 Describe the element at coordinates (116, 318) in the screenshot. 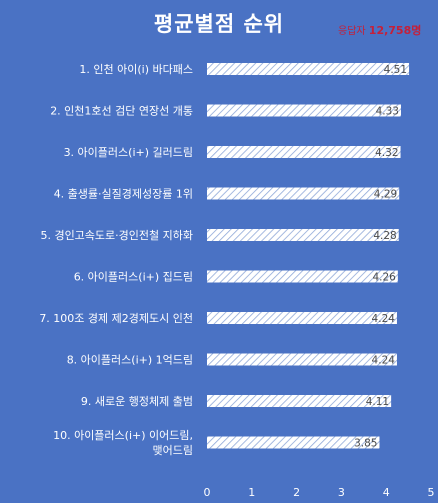

I see `category-label-7: 7. 100조 경제 제2경제도시 인천` at that location.